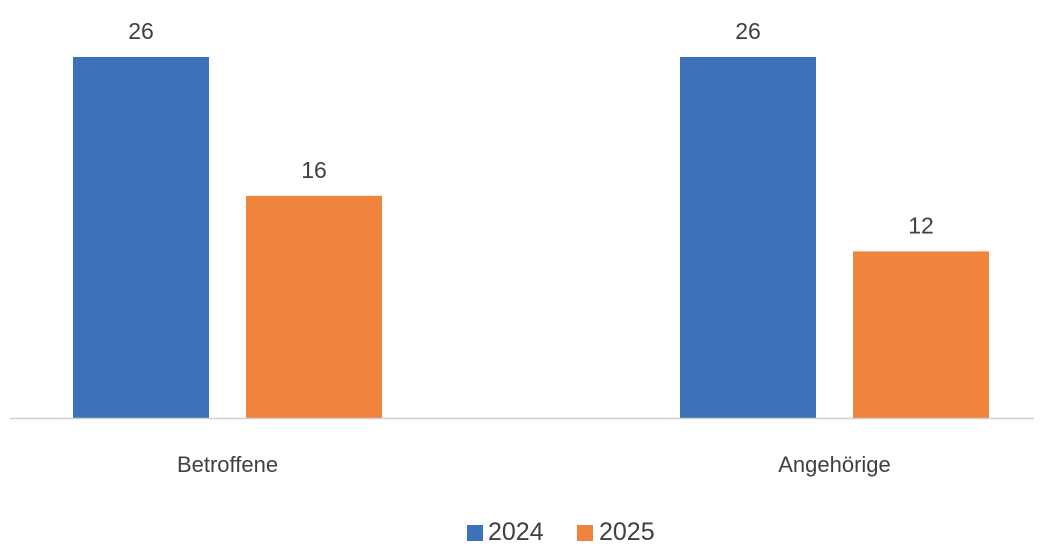 Image resolution: width=1043 pixels, height=554 pixels. I want to click on legend-label-2024: 2024, so click(516, 532).